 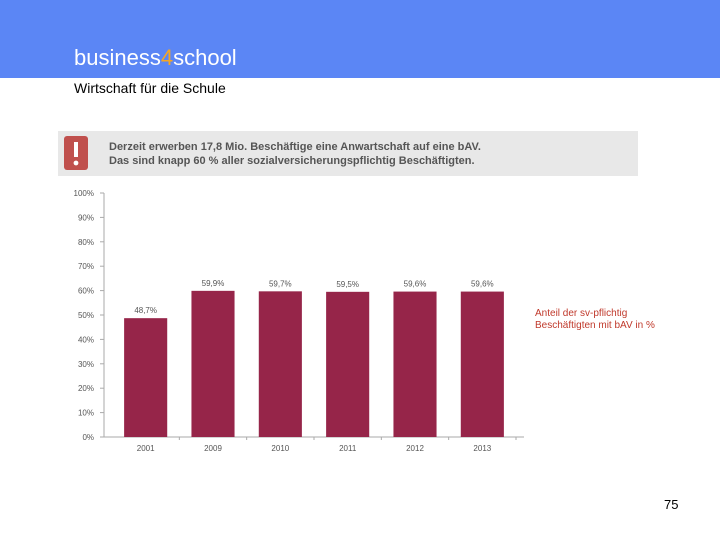 I want to click on x-tick-label: 2001, so click(x=146, y=448).